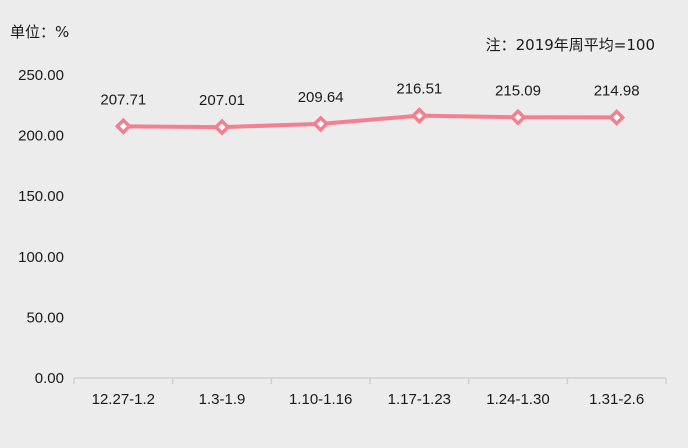  I want to click on y-tick-label: 50.00, so click(45, 317).